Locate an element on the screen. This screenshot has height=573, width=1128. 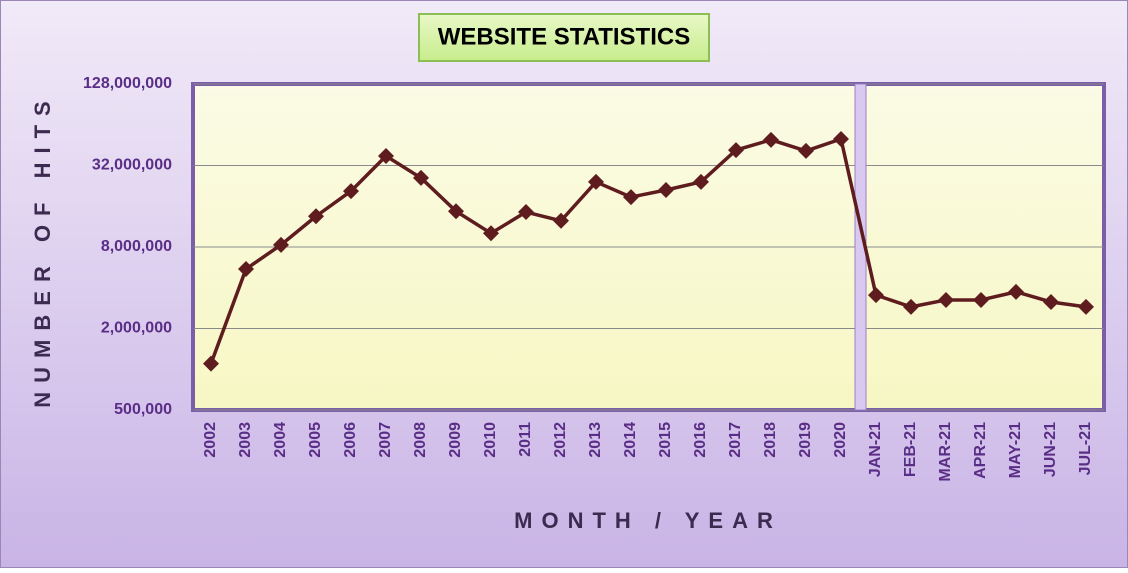
chart-title: WEBSITE STATISTICS is located at coordinates (564, 36).